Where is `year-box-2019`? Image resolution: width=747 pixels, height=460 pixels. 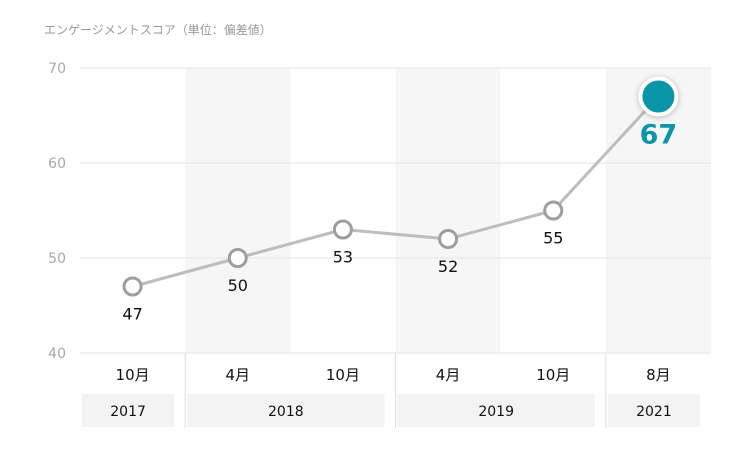 year-box-2019 is located at coordinates (496, 410).